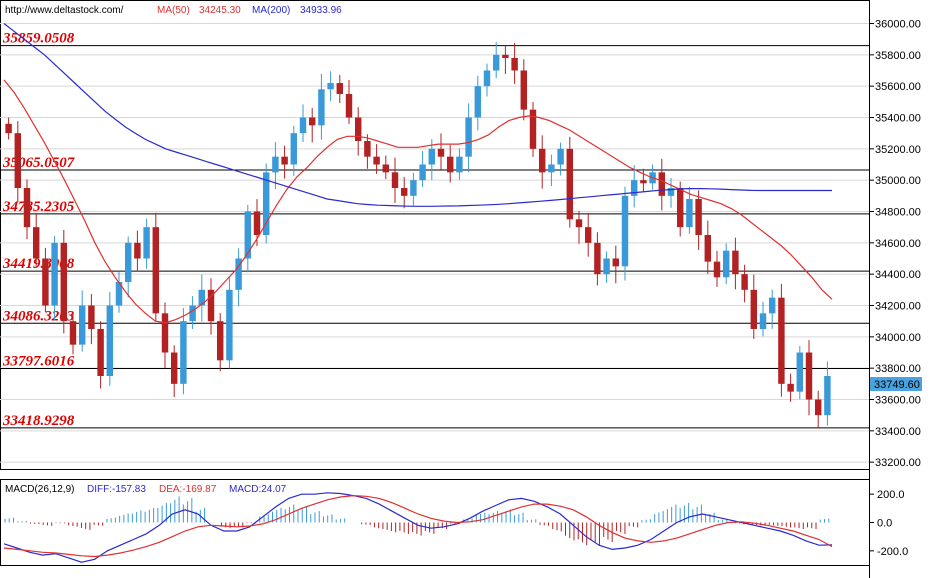 The image size is (930, 578). I want to click on ma50-label: MA(50), so click(173, 10).